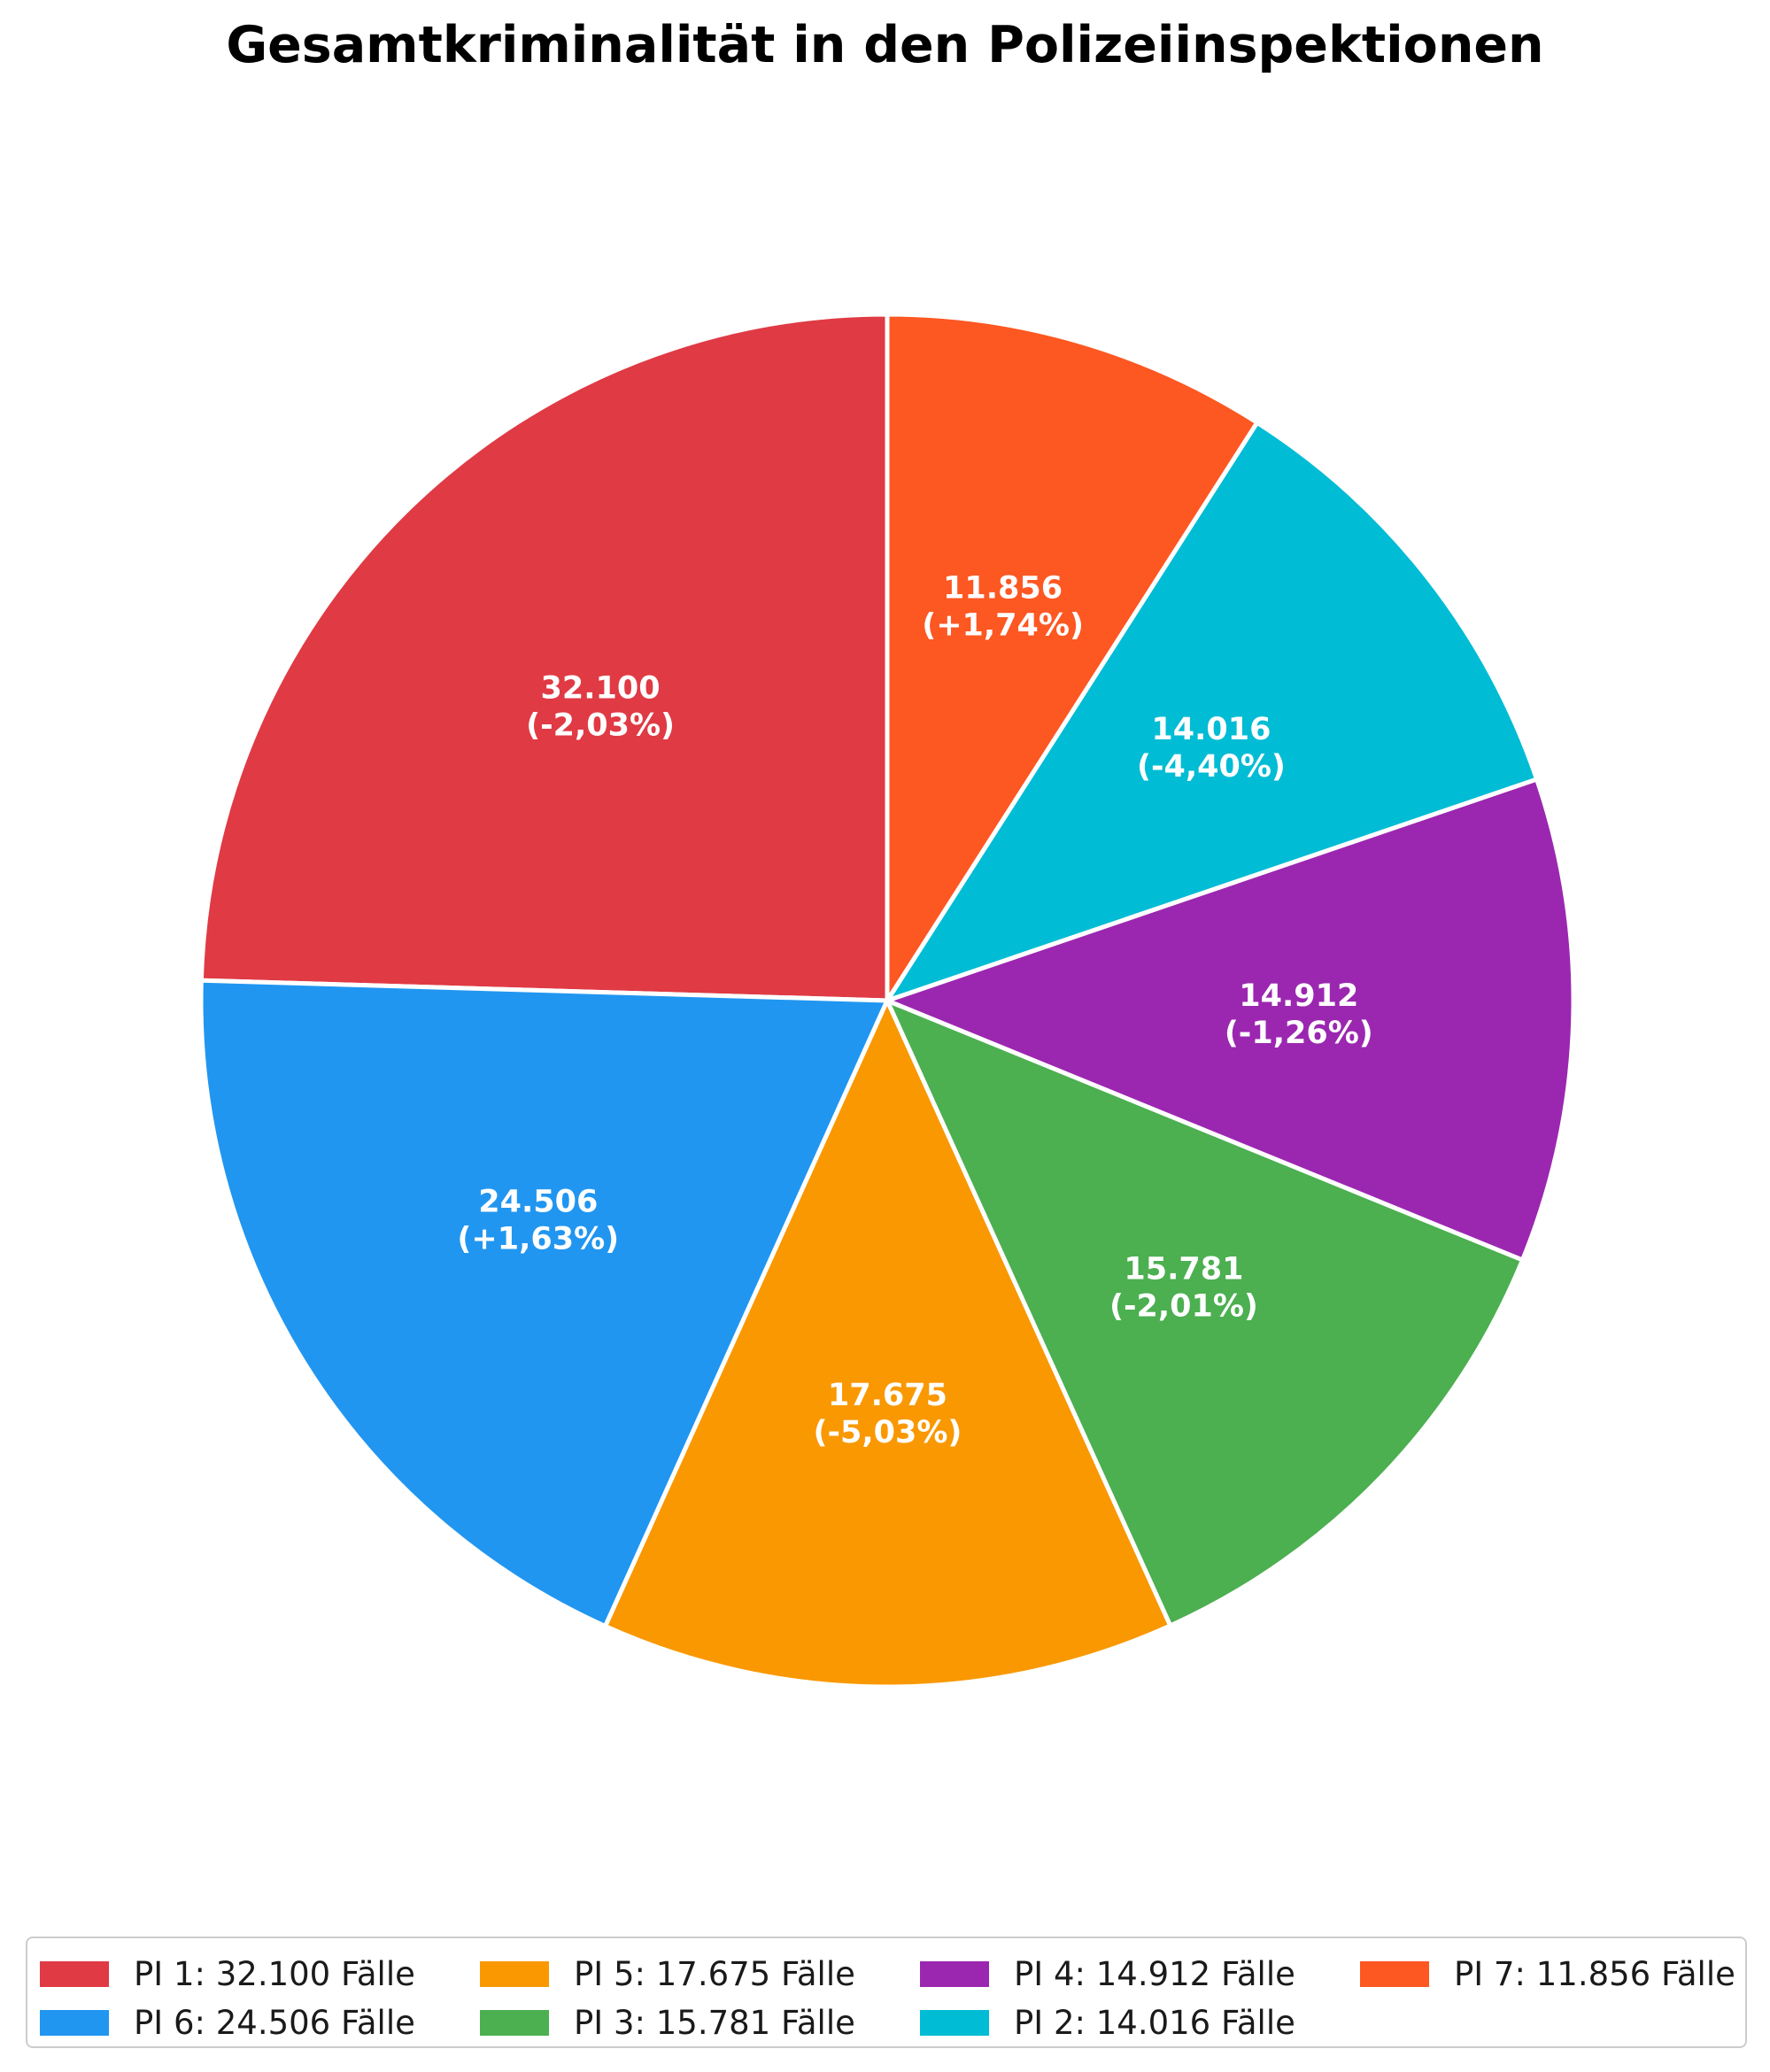  I want to click on slice-value-label: 14.912, so click(1298, 996).